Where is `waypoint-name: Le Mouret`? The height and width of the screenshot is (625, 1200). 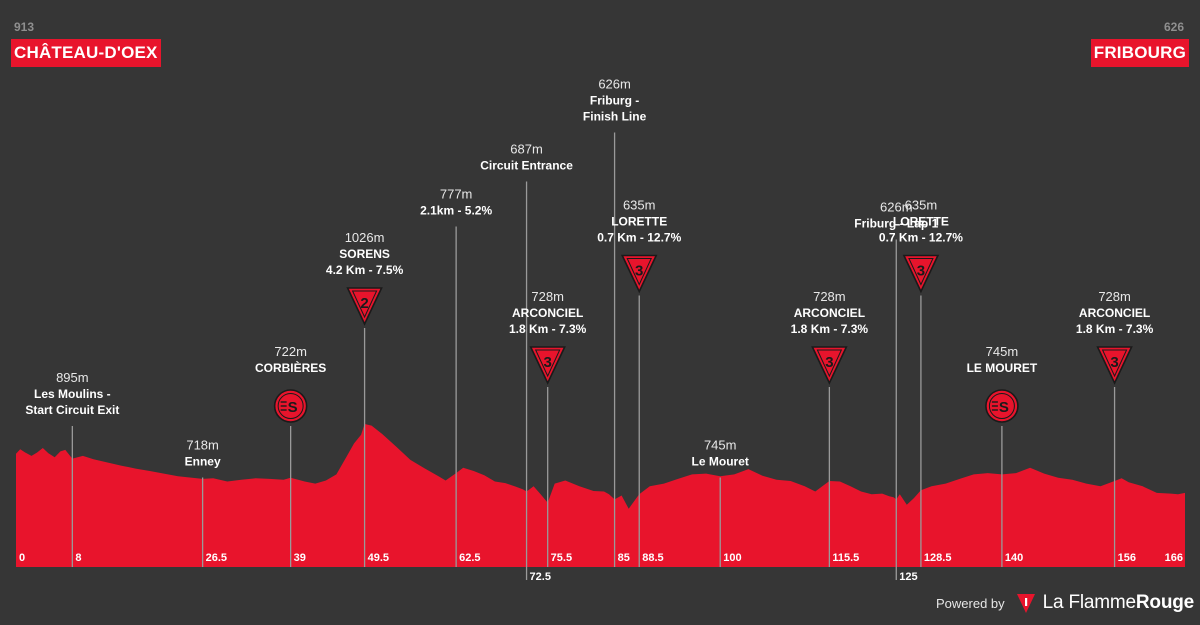
waypoint-name: Le Mouret is located at coordinates (720, 462).